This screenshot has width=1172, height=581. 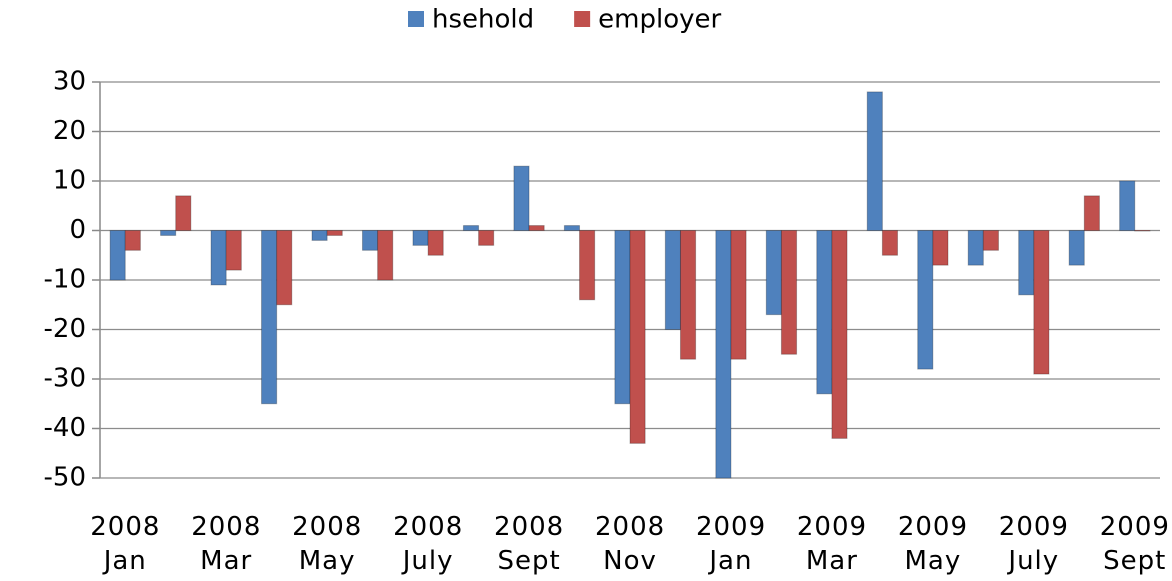 I want to click on y-tick-label: -20, so click(x=65, y=329).